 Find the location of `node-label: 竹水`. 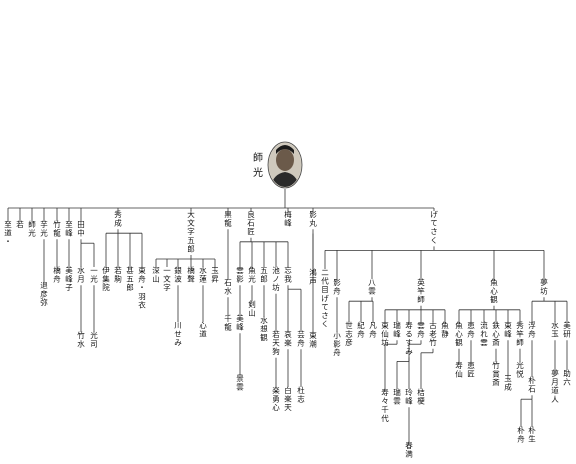

node-label: 竹水 is located at coordinates (81, 339).